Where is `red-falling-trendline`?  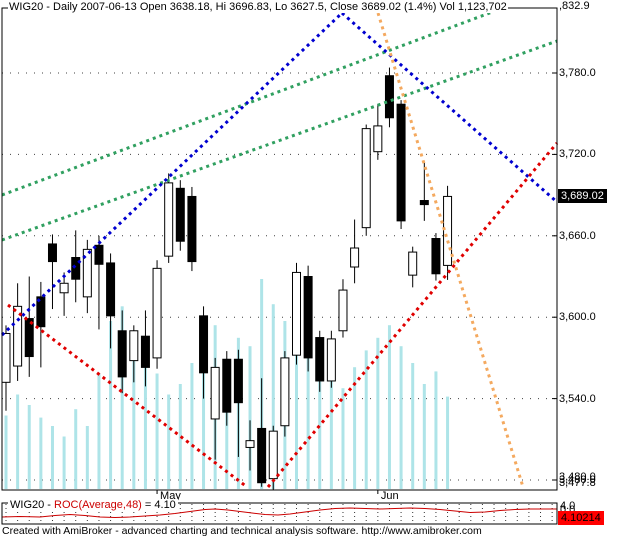 red-falling-trendline is located at coordinates (127, 396).